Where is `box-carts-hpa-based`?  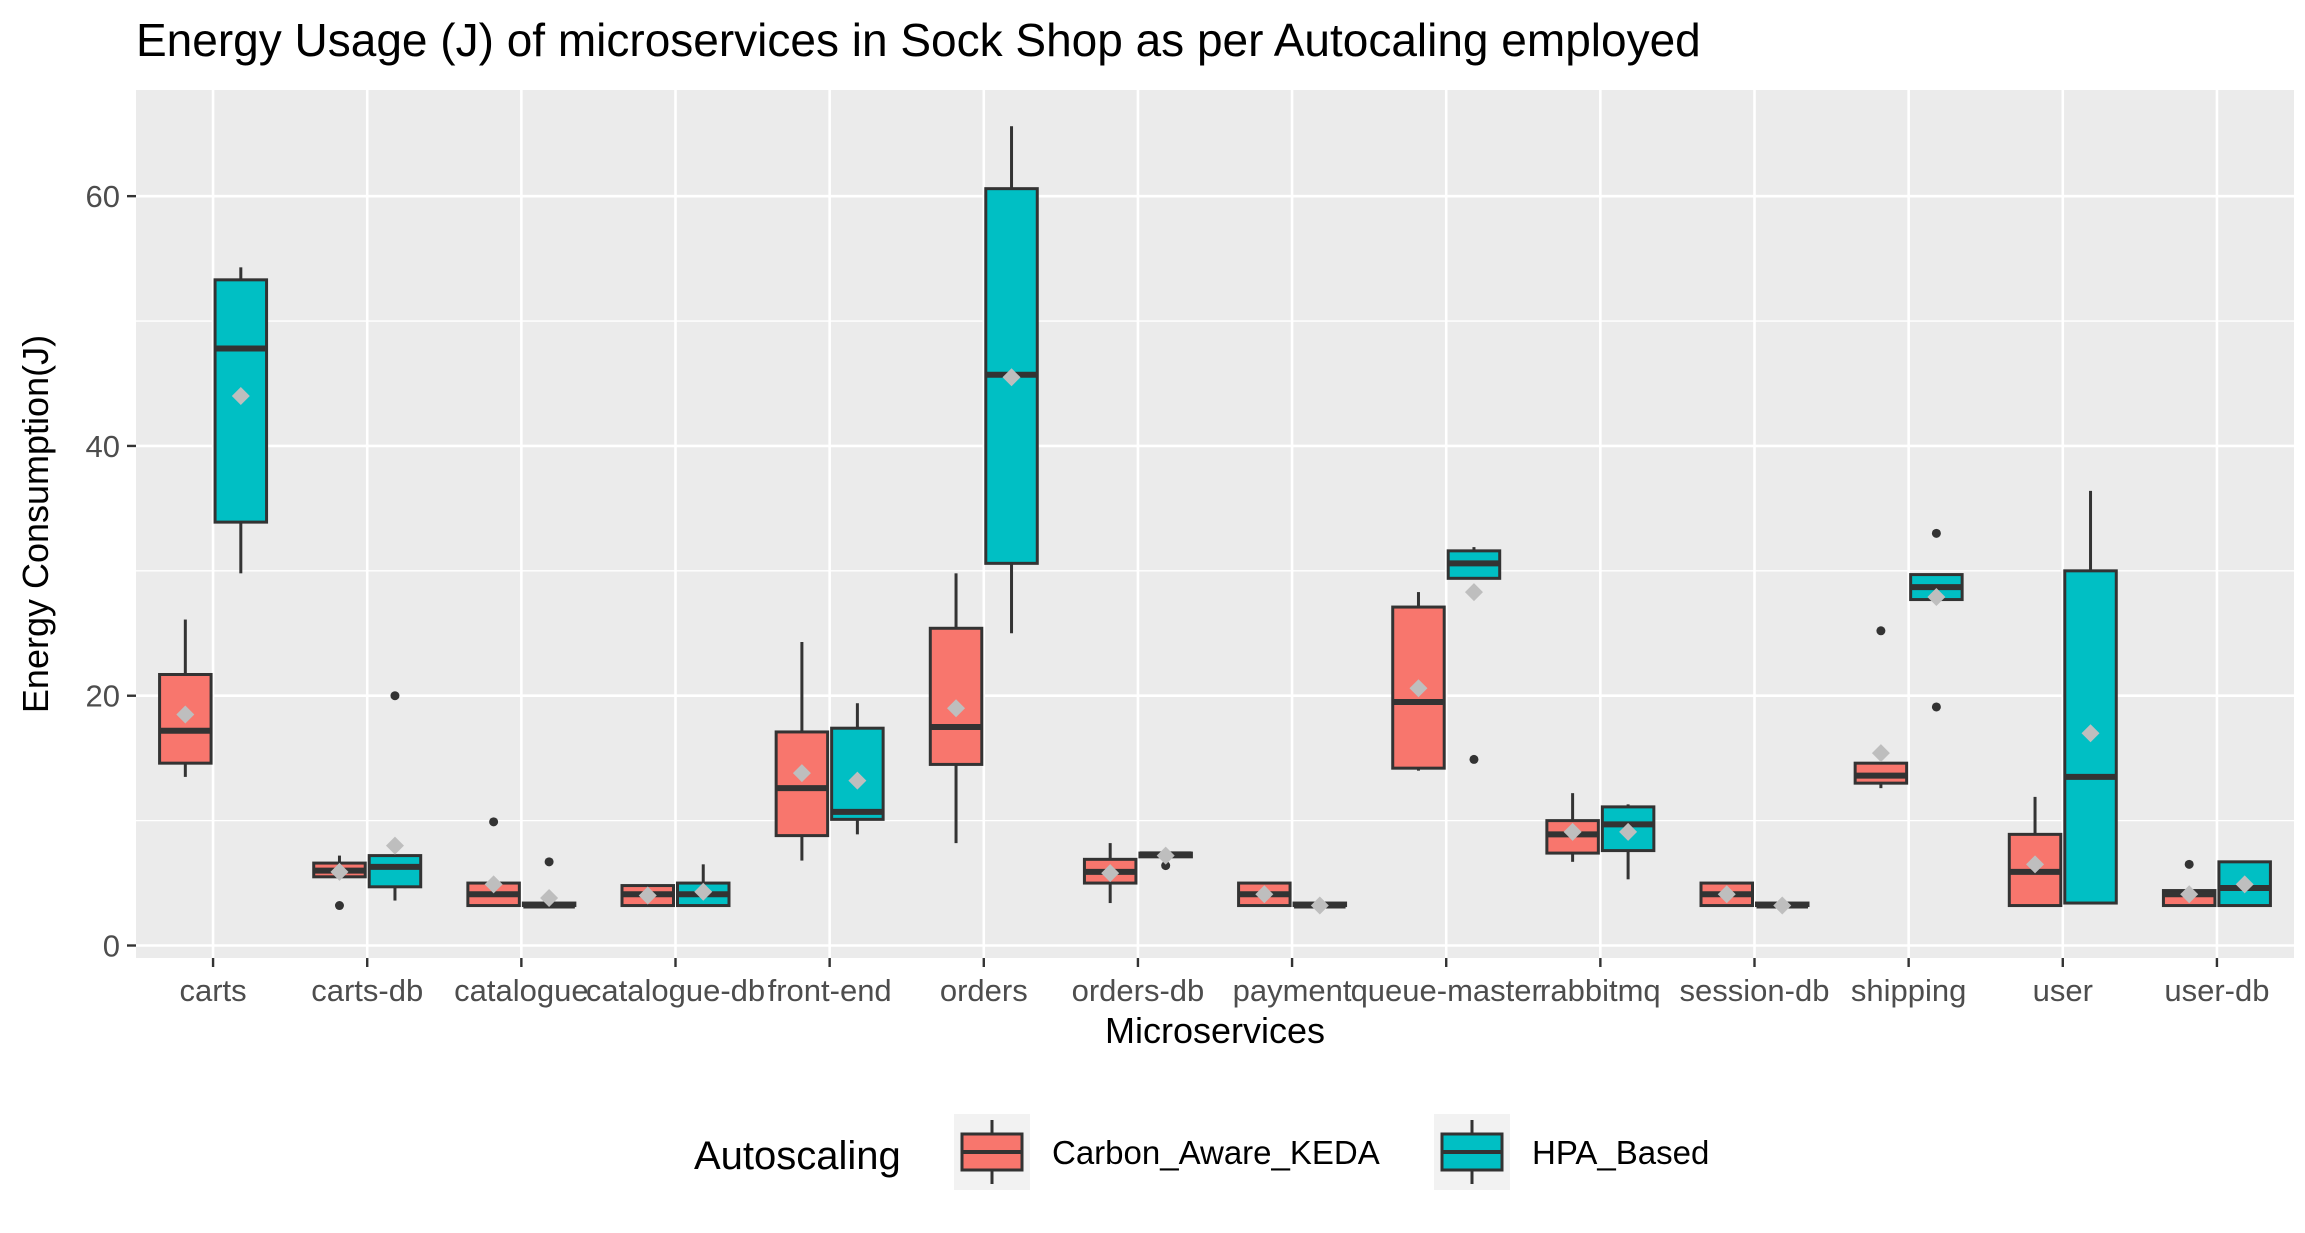
box-carts-hpa-based is located at coordinates (241, 420).